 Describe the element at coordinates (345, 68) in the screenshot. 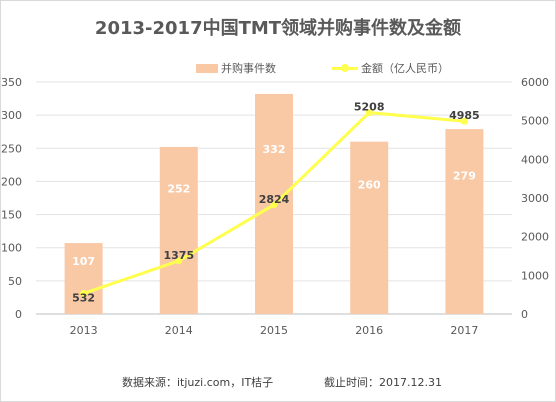

I see `legend-line-swatch` at that location.